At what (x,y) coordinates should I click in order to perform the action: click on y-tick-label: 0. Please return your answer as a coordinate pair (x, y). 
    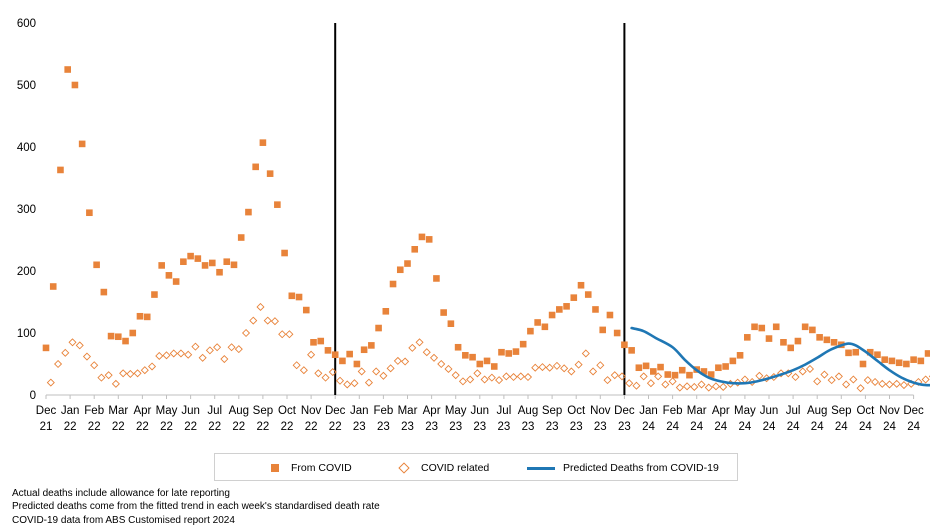
    Looking at the image, I should click on (33, 396).